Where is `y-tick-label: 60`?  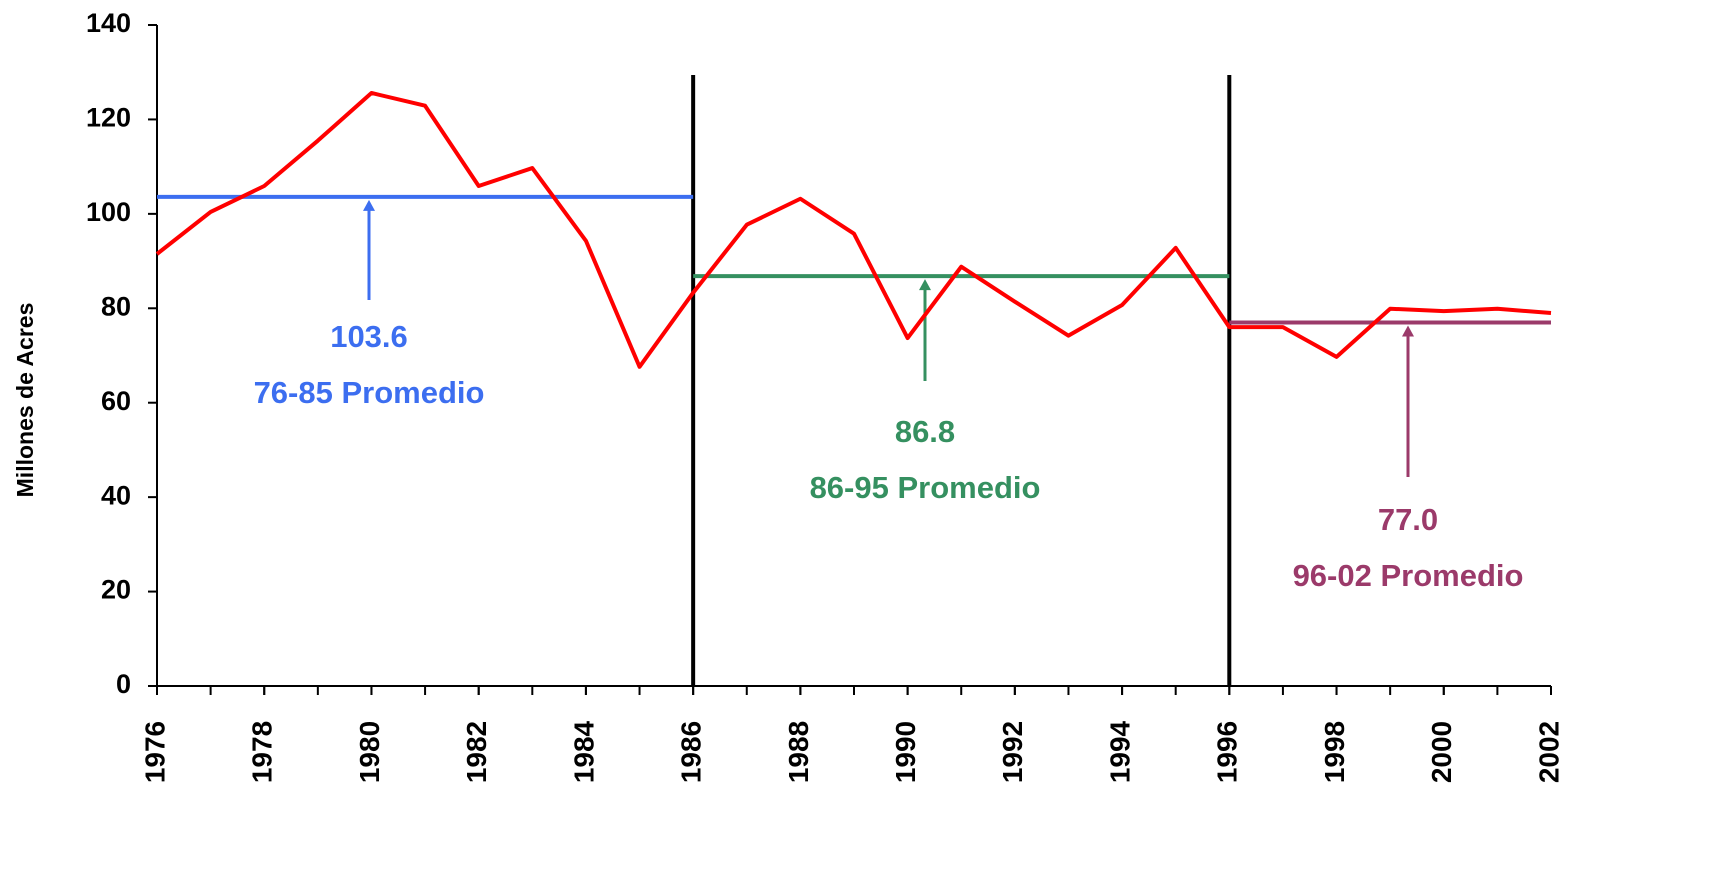
y-tick-label: 60 is located at coordinates (116, 401).